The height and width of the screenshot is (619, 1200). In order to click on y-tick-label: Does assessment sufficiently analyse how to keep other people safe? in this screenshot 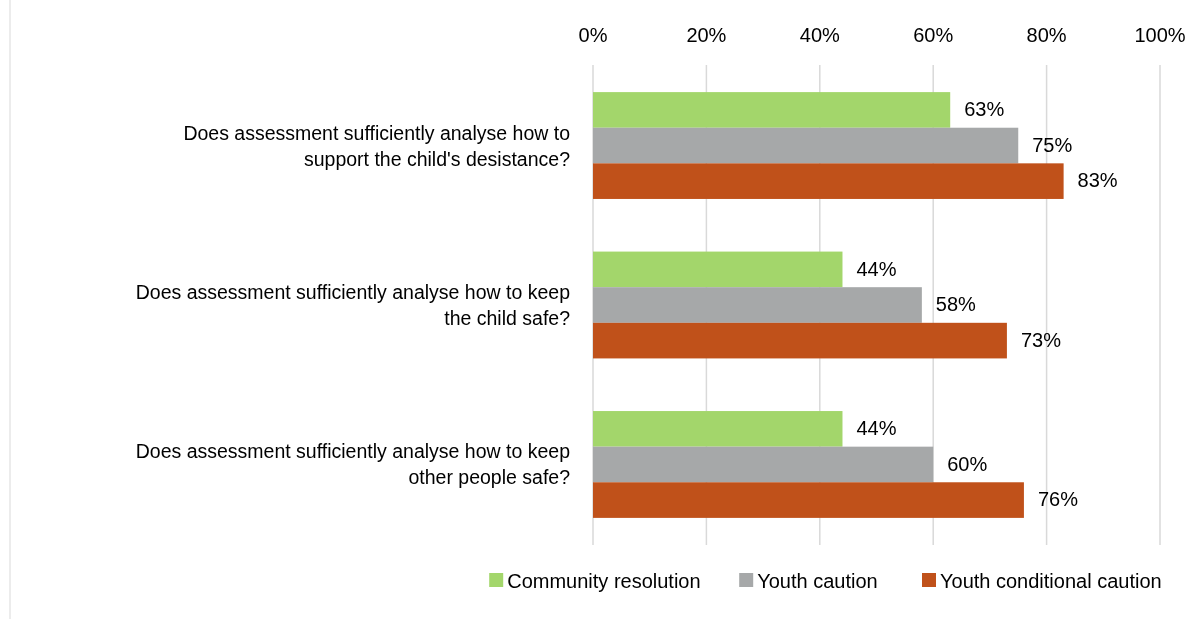, I will do `click(353, 464)`.